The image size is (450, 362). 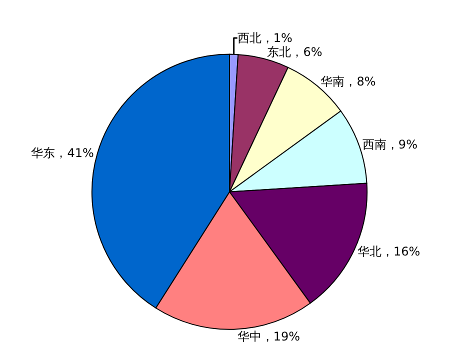 What do you see at coordinates (390, 144) in the screenshot?
I see `slice-label: 西南，9%` at bounding box center [390, 144].